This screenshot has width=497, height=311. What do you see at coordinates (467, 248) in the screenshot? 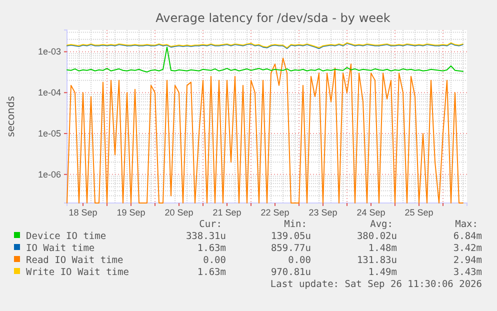
I see `text: 3.42m` at bounding box center [467, 248].